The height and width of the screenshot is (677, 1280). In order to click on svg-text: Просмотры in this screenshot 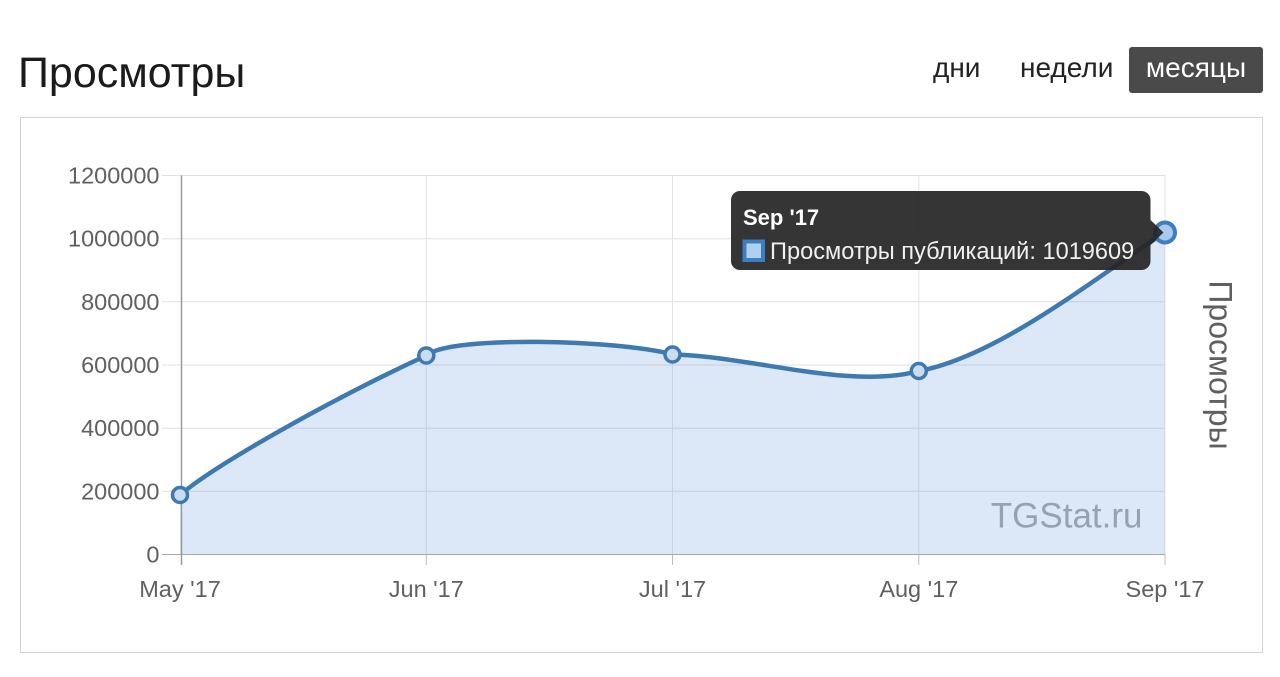, I will do `click(1221, 364)`.